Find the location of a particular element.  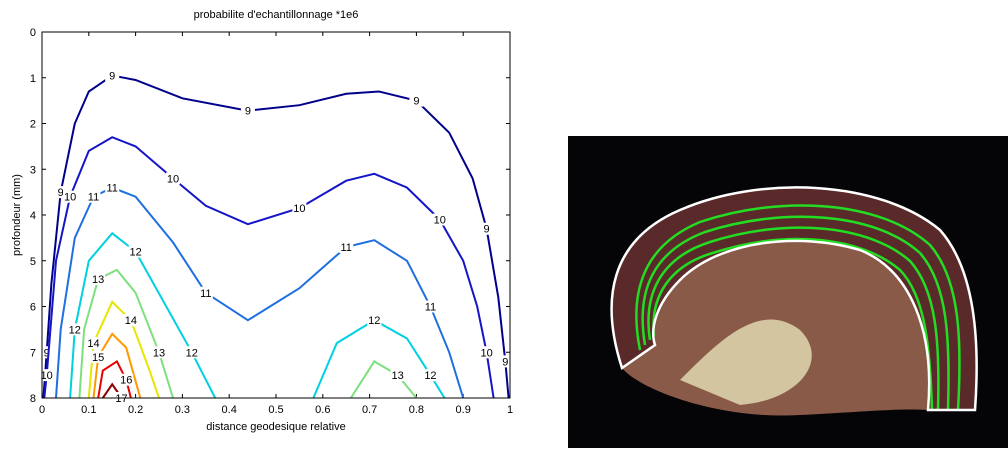

y-tick-label: 2 is located at coordinates (33, 125).